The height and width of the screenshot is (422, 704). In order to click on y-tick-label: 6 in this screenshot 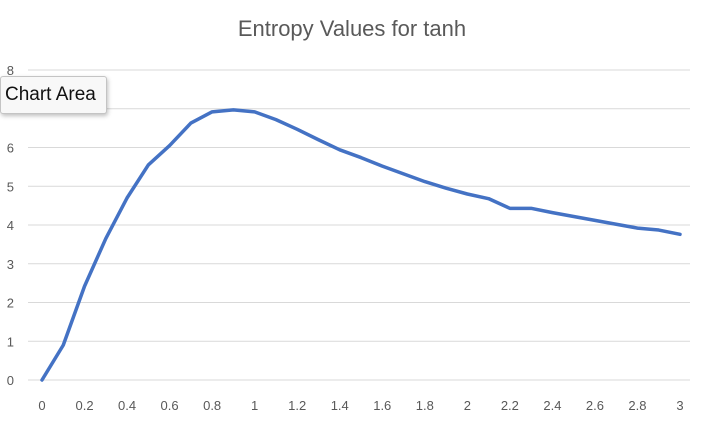, I will do `click(10, 148)`.